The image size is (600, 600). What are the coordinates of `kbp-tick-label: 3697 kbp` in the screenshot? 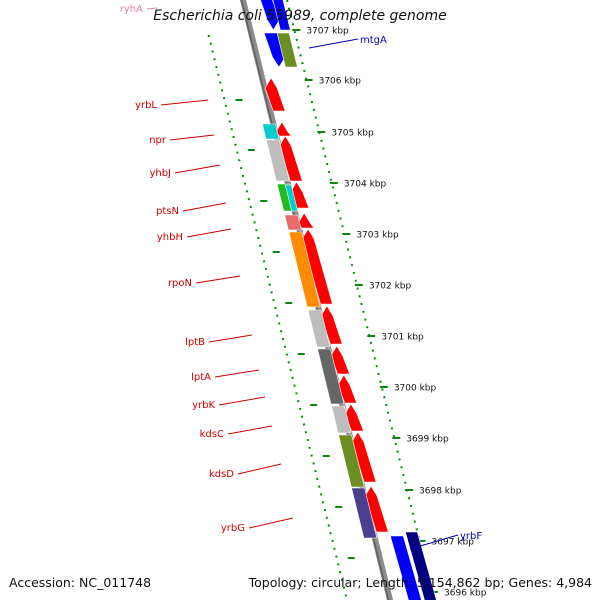 It's located at (453, 543).